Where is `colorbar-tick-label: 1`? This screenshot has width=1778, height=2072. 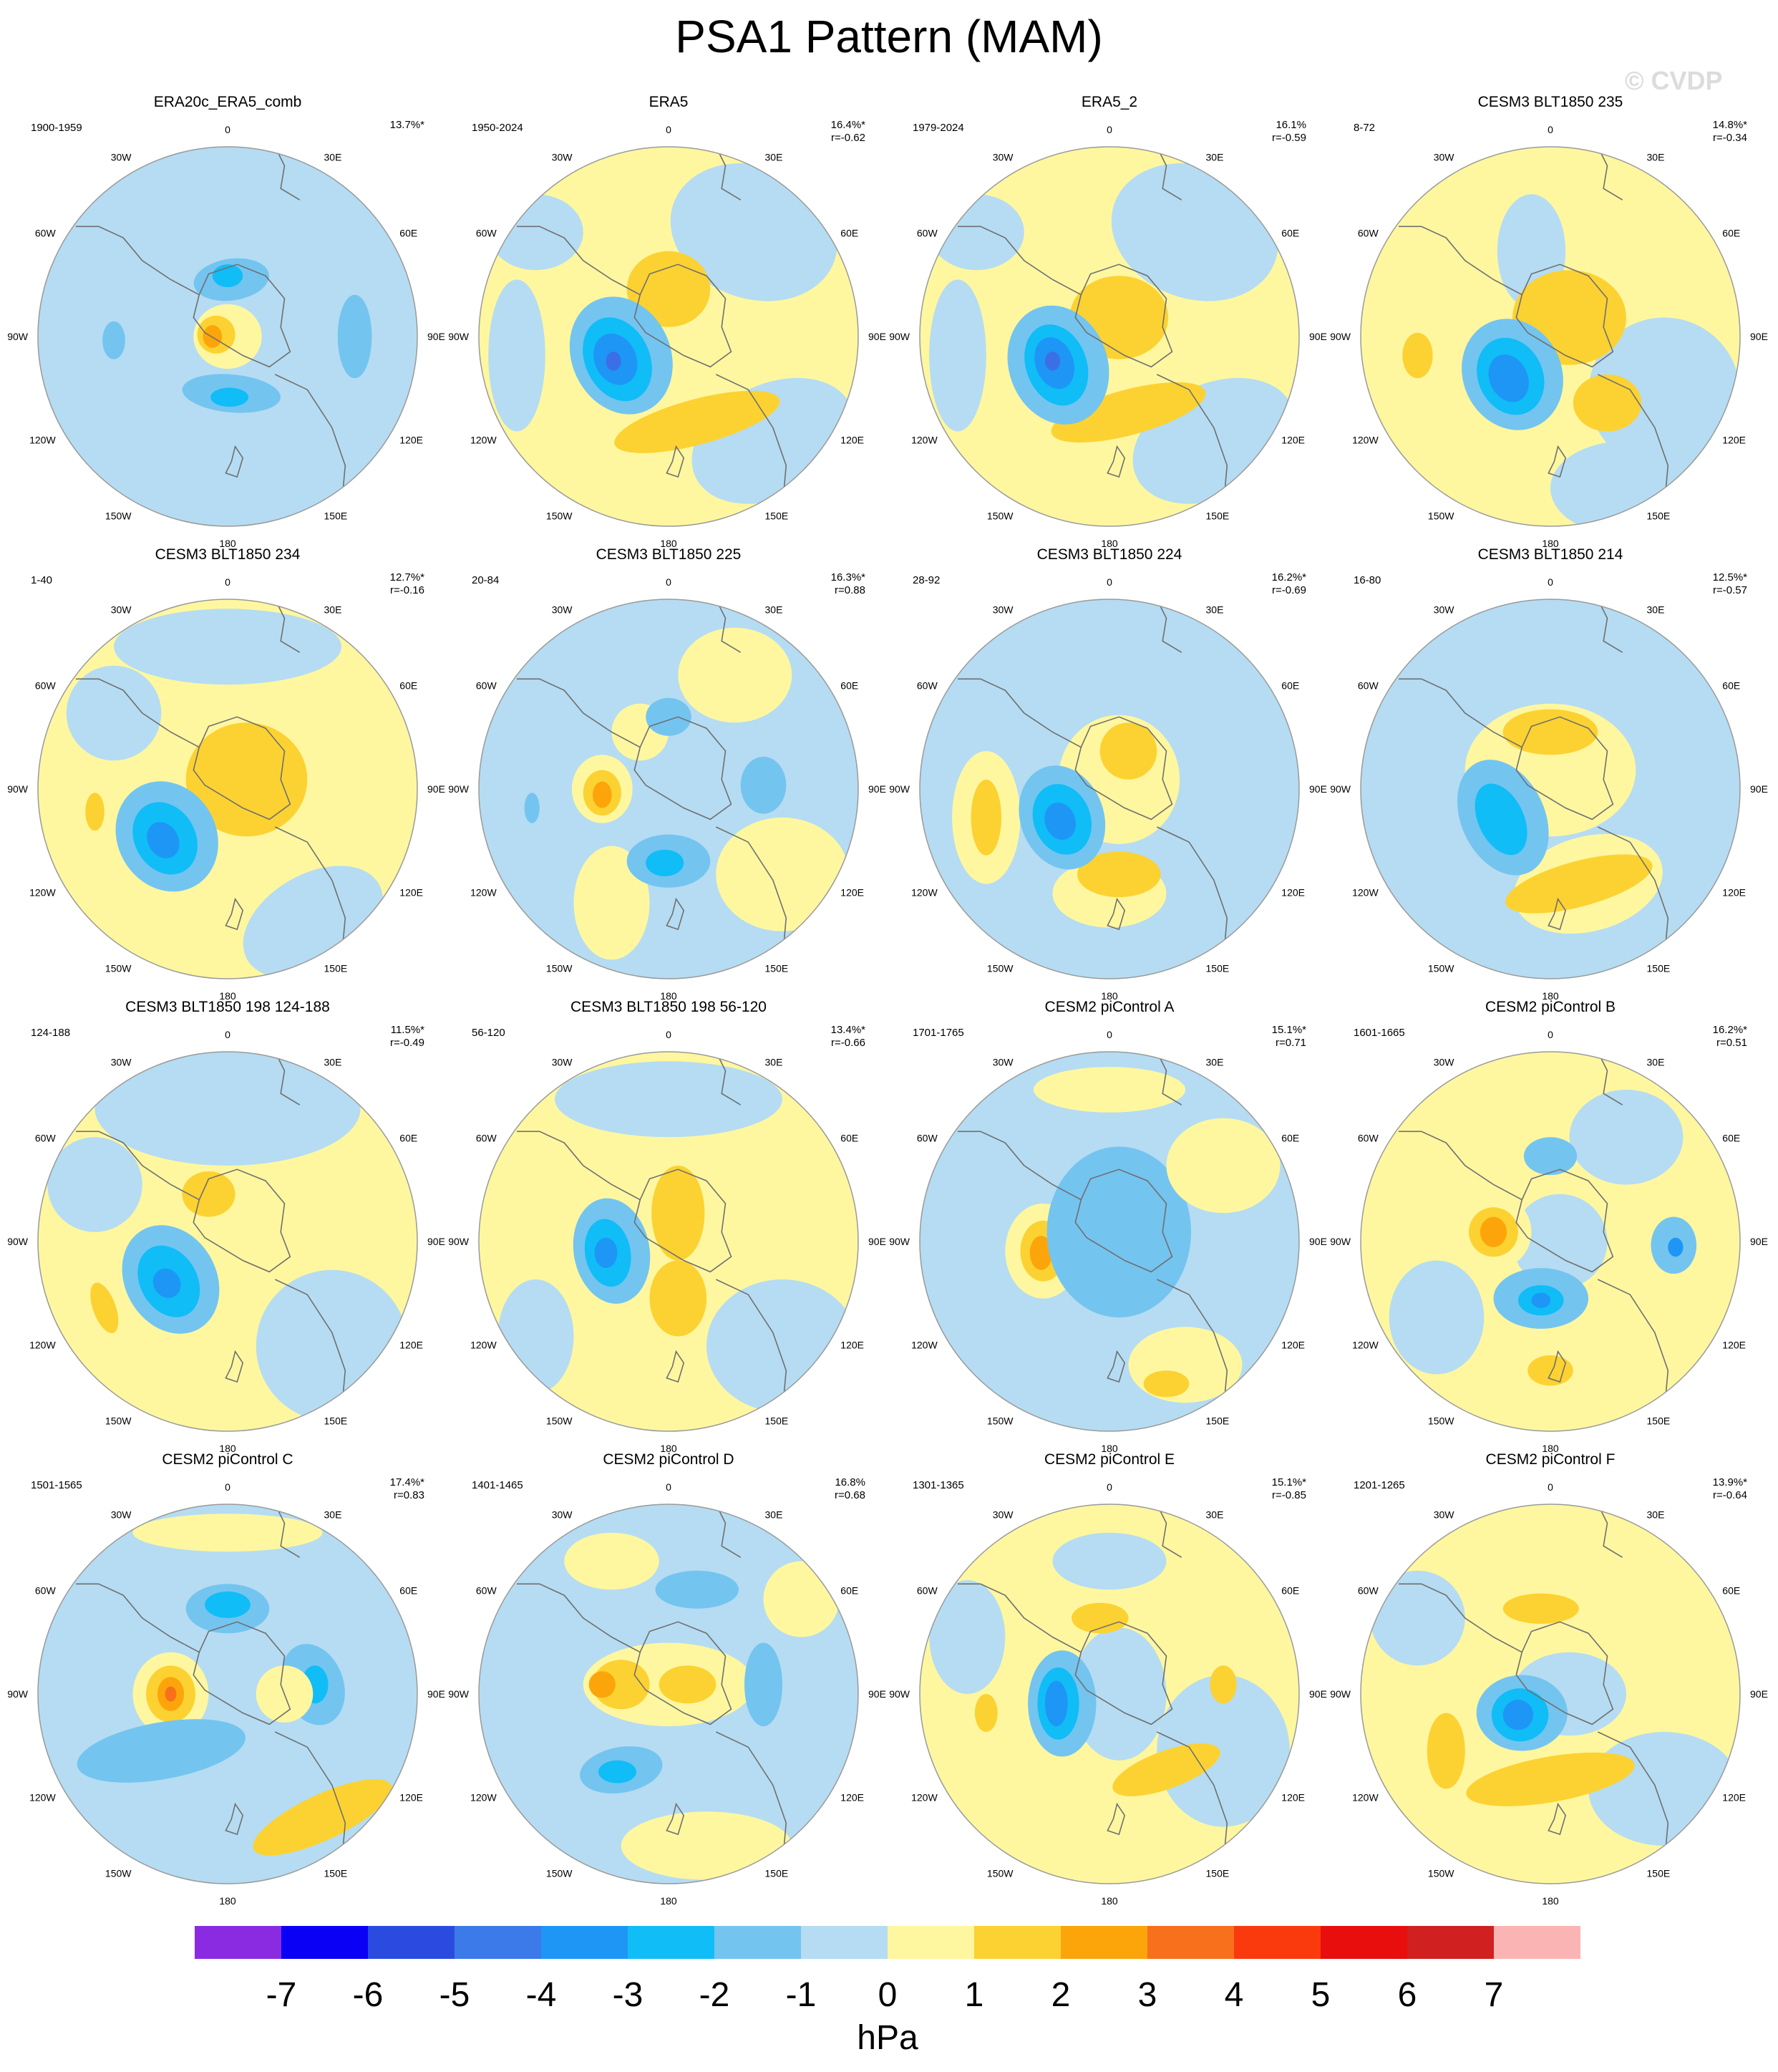
colorbar-tick-label: 1 is located at coordinates (974, 1995).